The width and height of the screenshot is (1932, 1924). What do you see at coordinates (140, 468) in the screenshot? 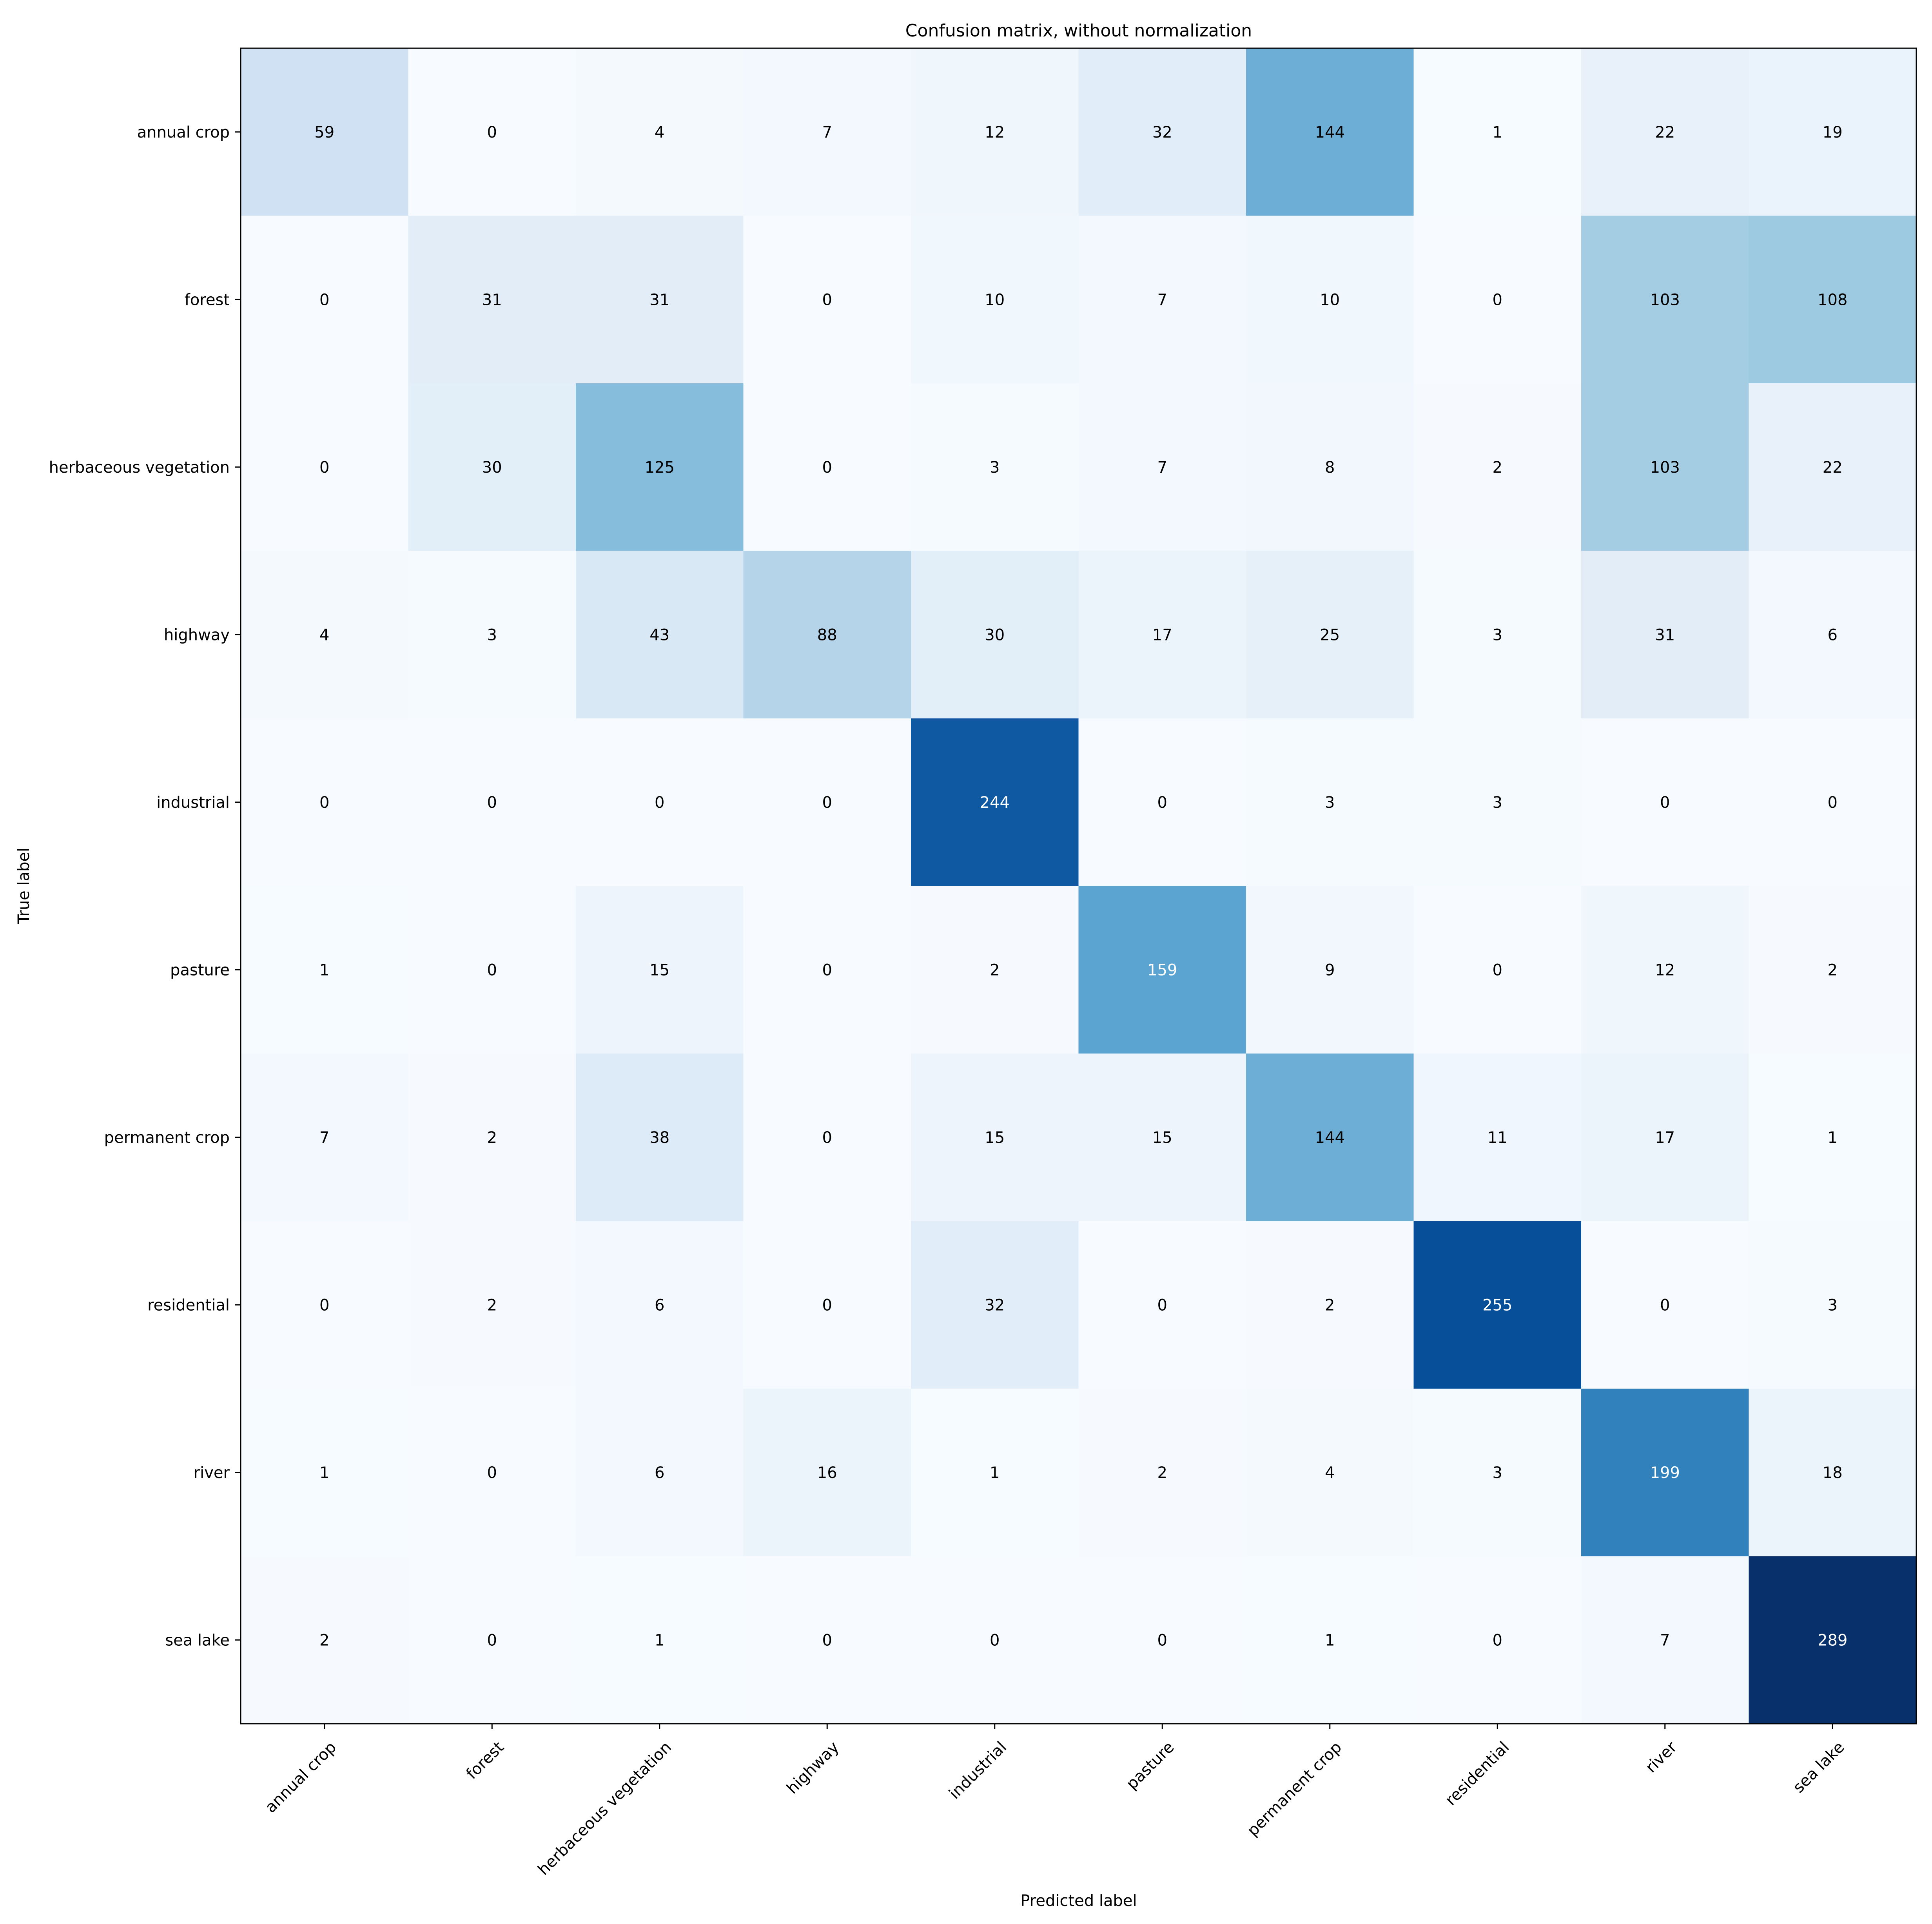
I see `y-tick-label: herbaceous vegetation` at bounding box center [140, 468].